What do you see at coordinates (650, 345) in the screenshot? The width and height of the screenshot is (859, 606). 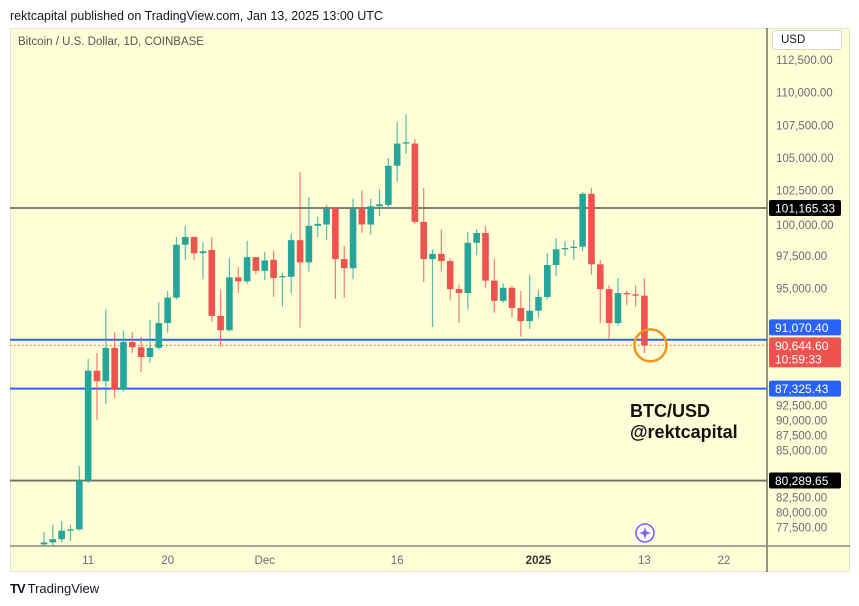 I see `highlight-circle` at bounding box center [650, 345].